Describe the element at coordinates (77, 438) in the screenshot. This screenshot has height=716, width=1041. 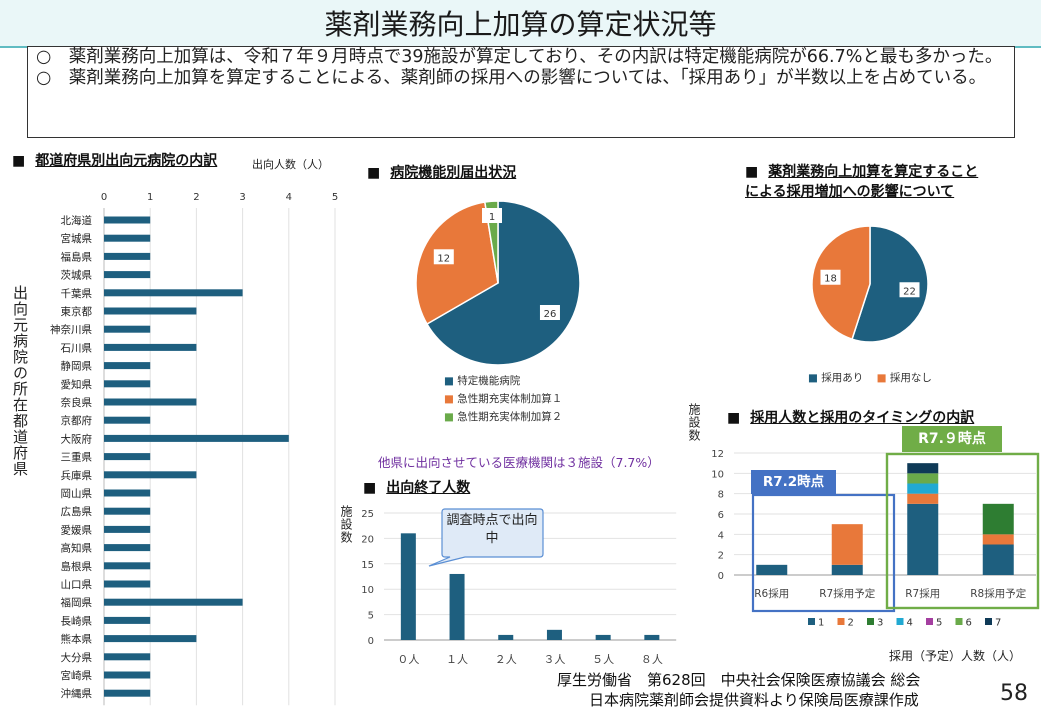
I see `pref-category-label: 大阪府` at that location.